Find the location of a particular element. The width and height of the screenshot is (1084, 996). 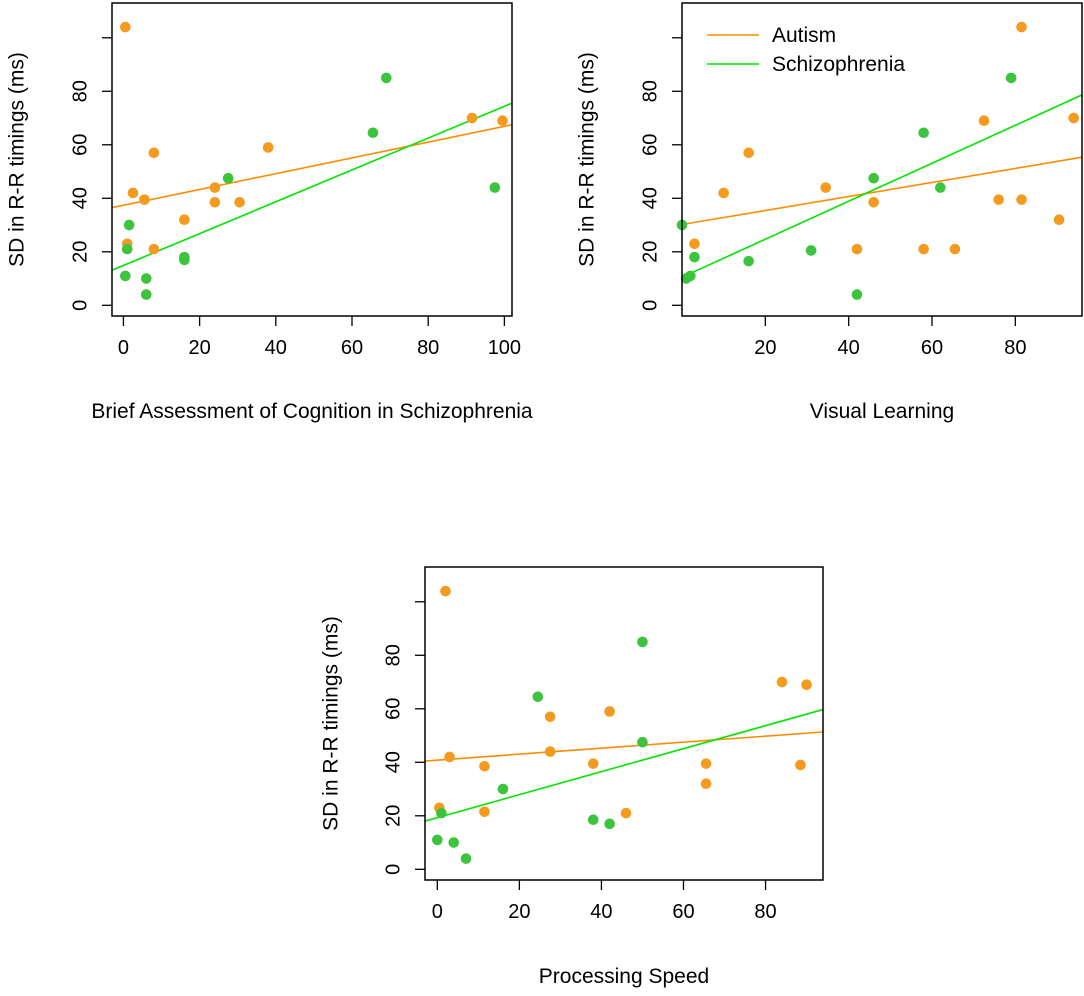

legend: Autism Schizophrenia is located at coordinates (806, 50).